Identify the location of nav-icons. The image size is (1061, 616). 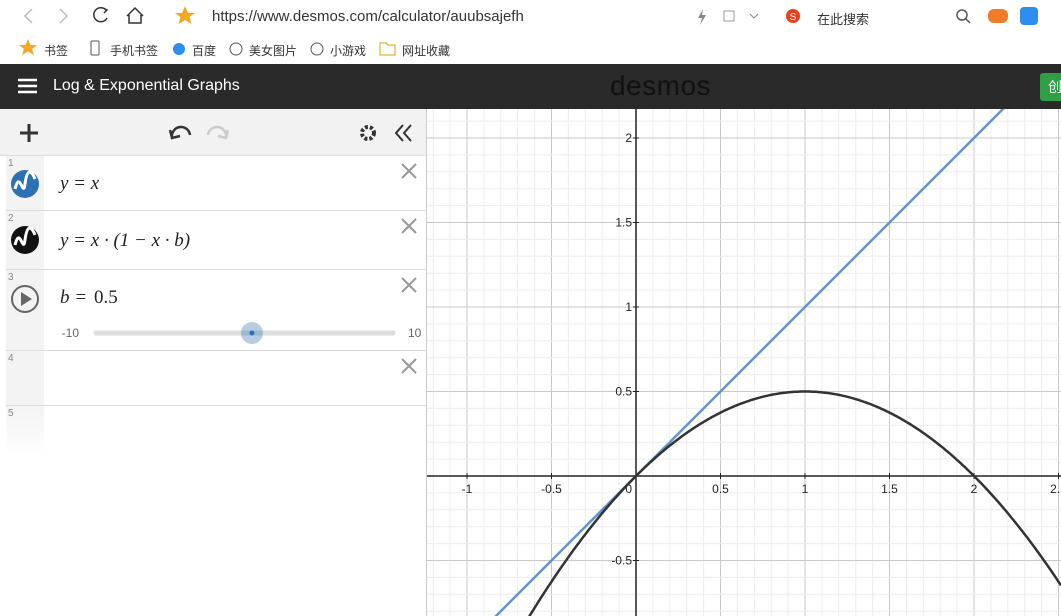
(109, 15).